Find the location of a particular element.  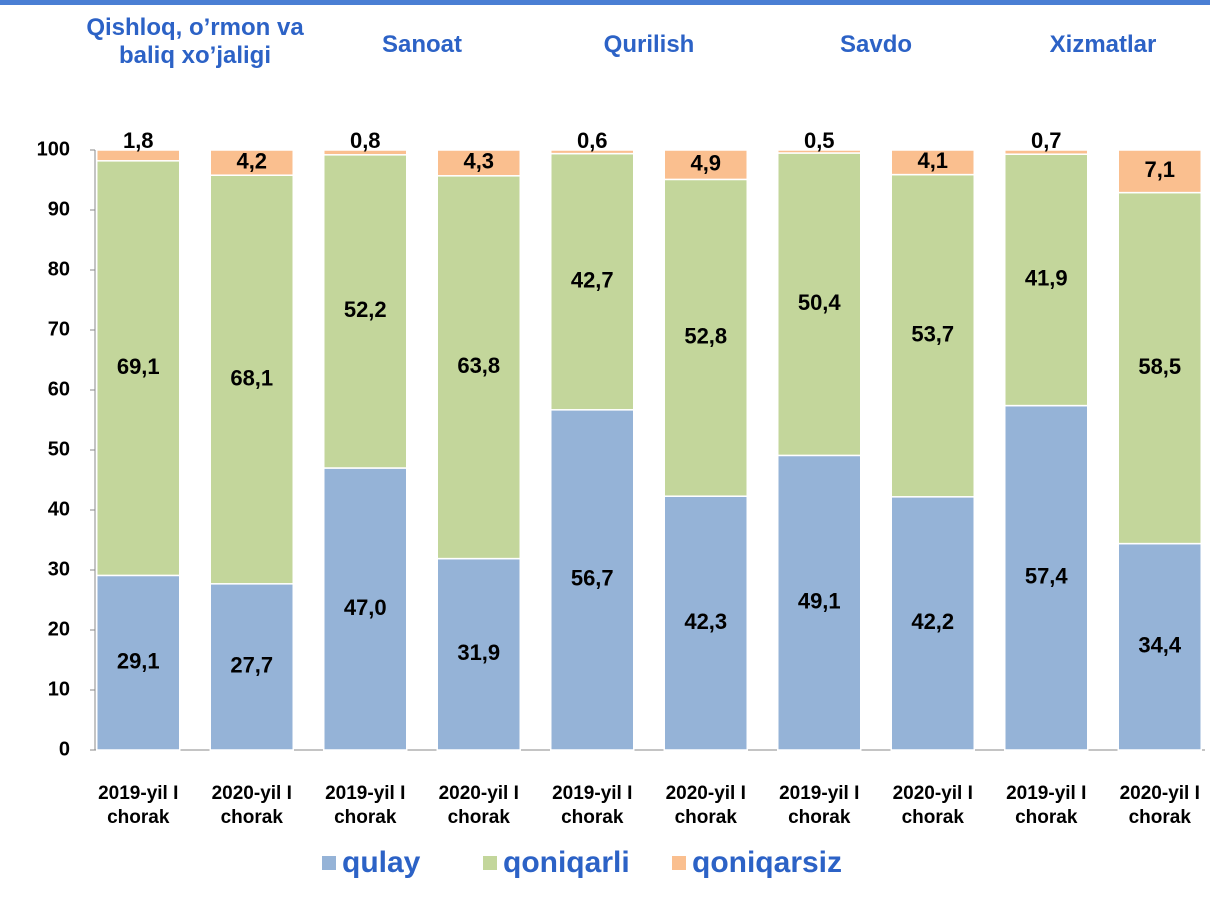

legend-label: qoniqarsiz is located at coordinates (767, 862).